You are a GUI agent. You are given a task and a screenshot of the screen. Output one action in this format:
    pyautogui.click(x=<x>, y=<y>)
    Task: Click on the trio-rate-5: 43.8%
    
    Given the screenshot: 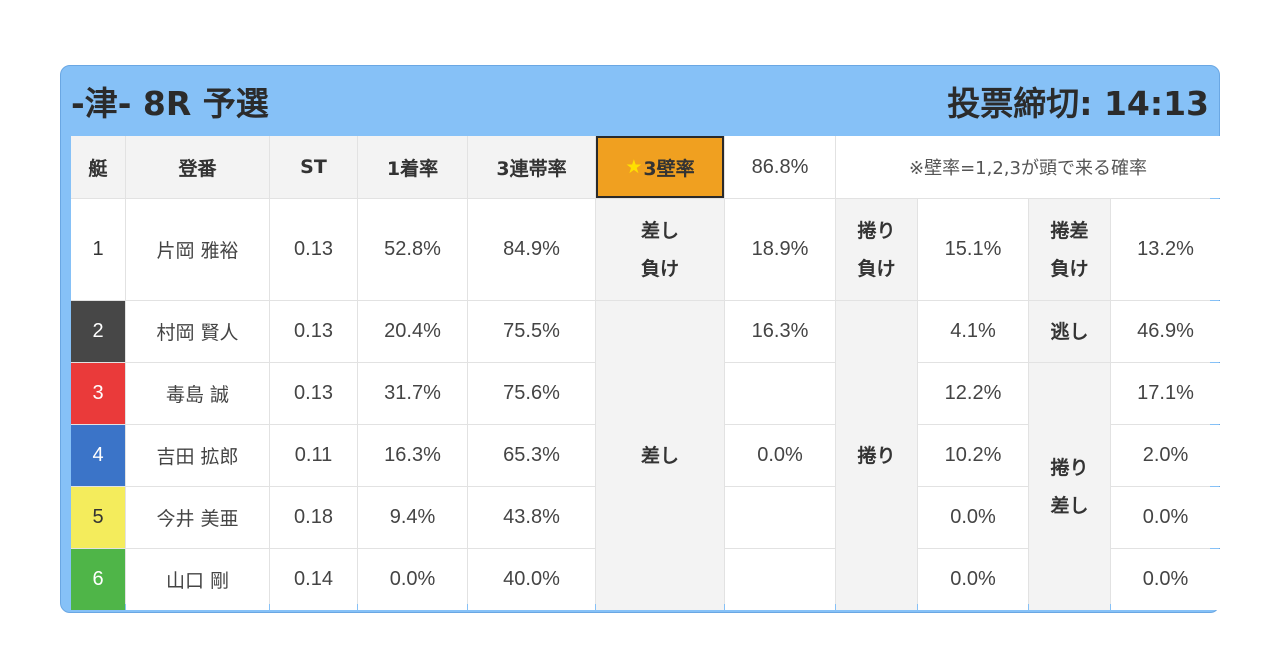 What is the action you would take?
    pyautogui.click(x=531, y=517)
    